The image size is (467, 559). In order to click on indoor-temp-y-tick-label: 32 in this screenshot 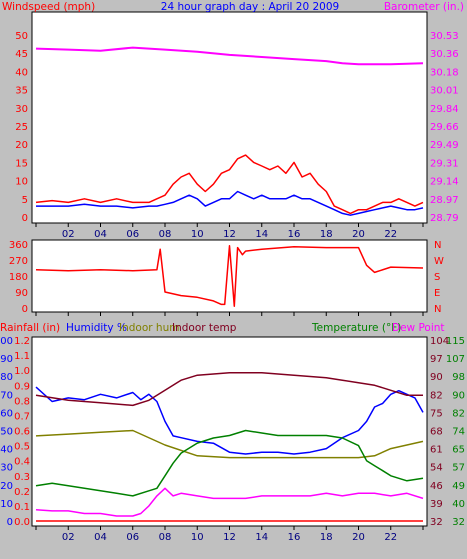, I will do `click(436, 522)`.